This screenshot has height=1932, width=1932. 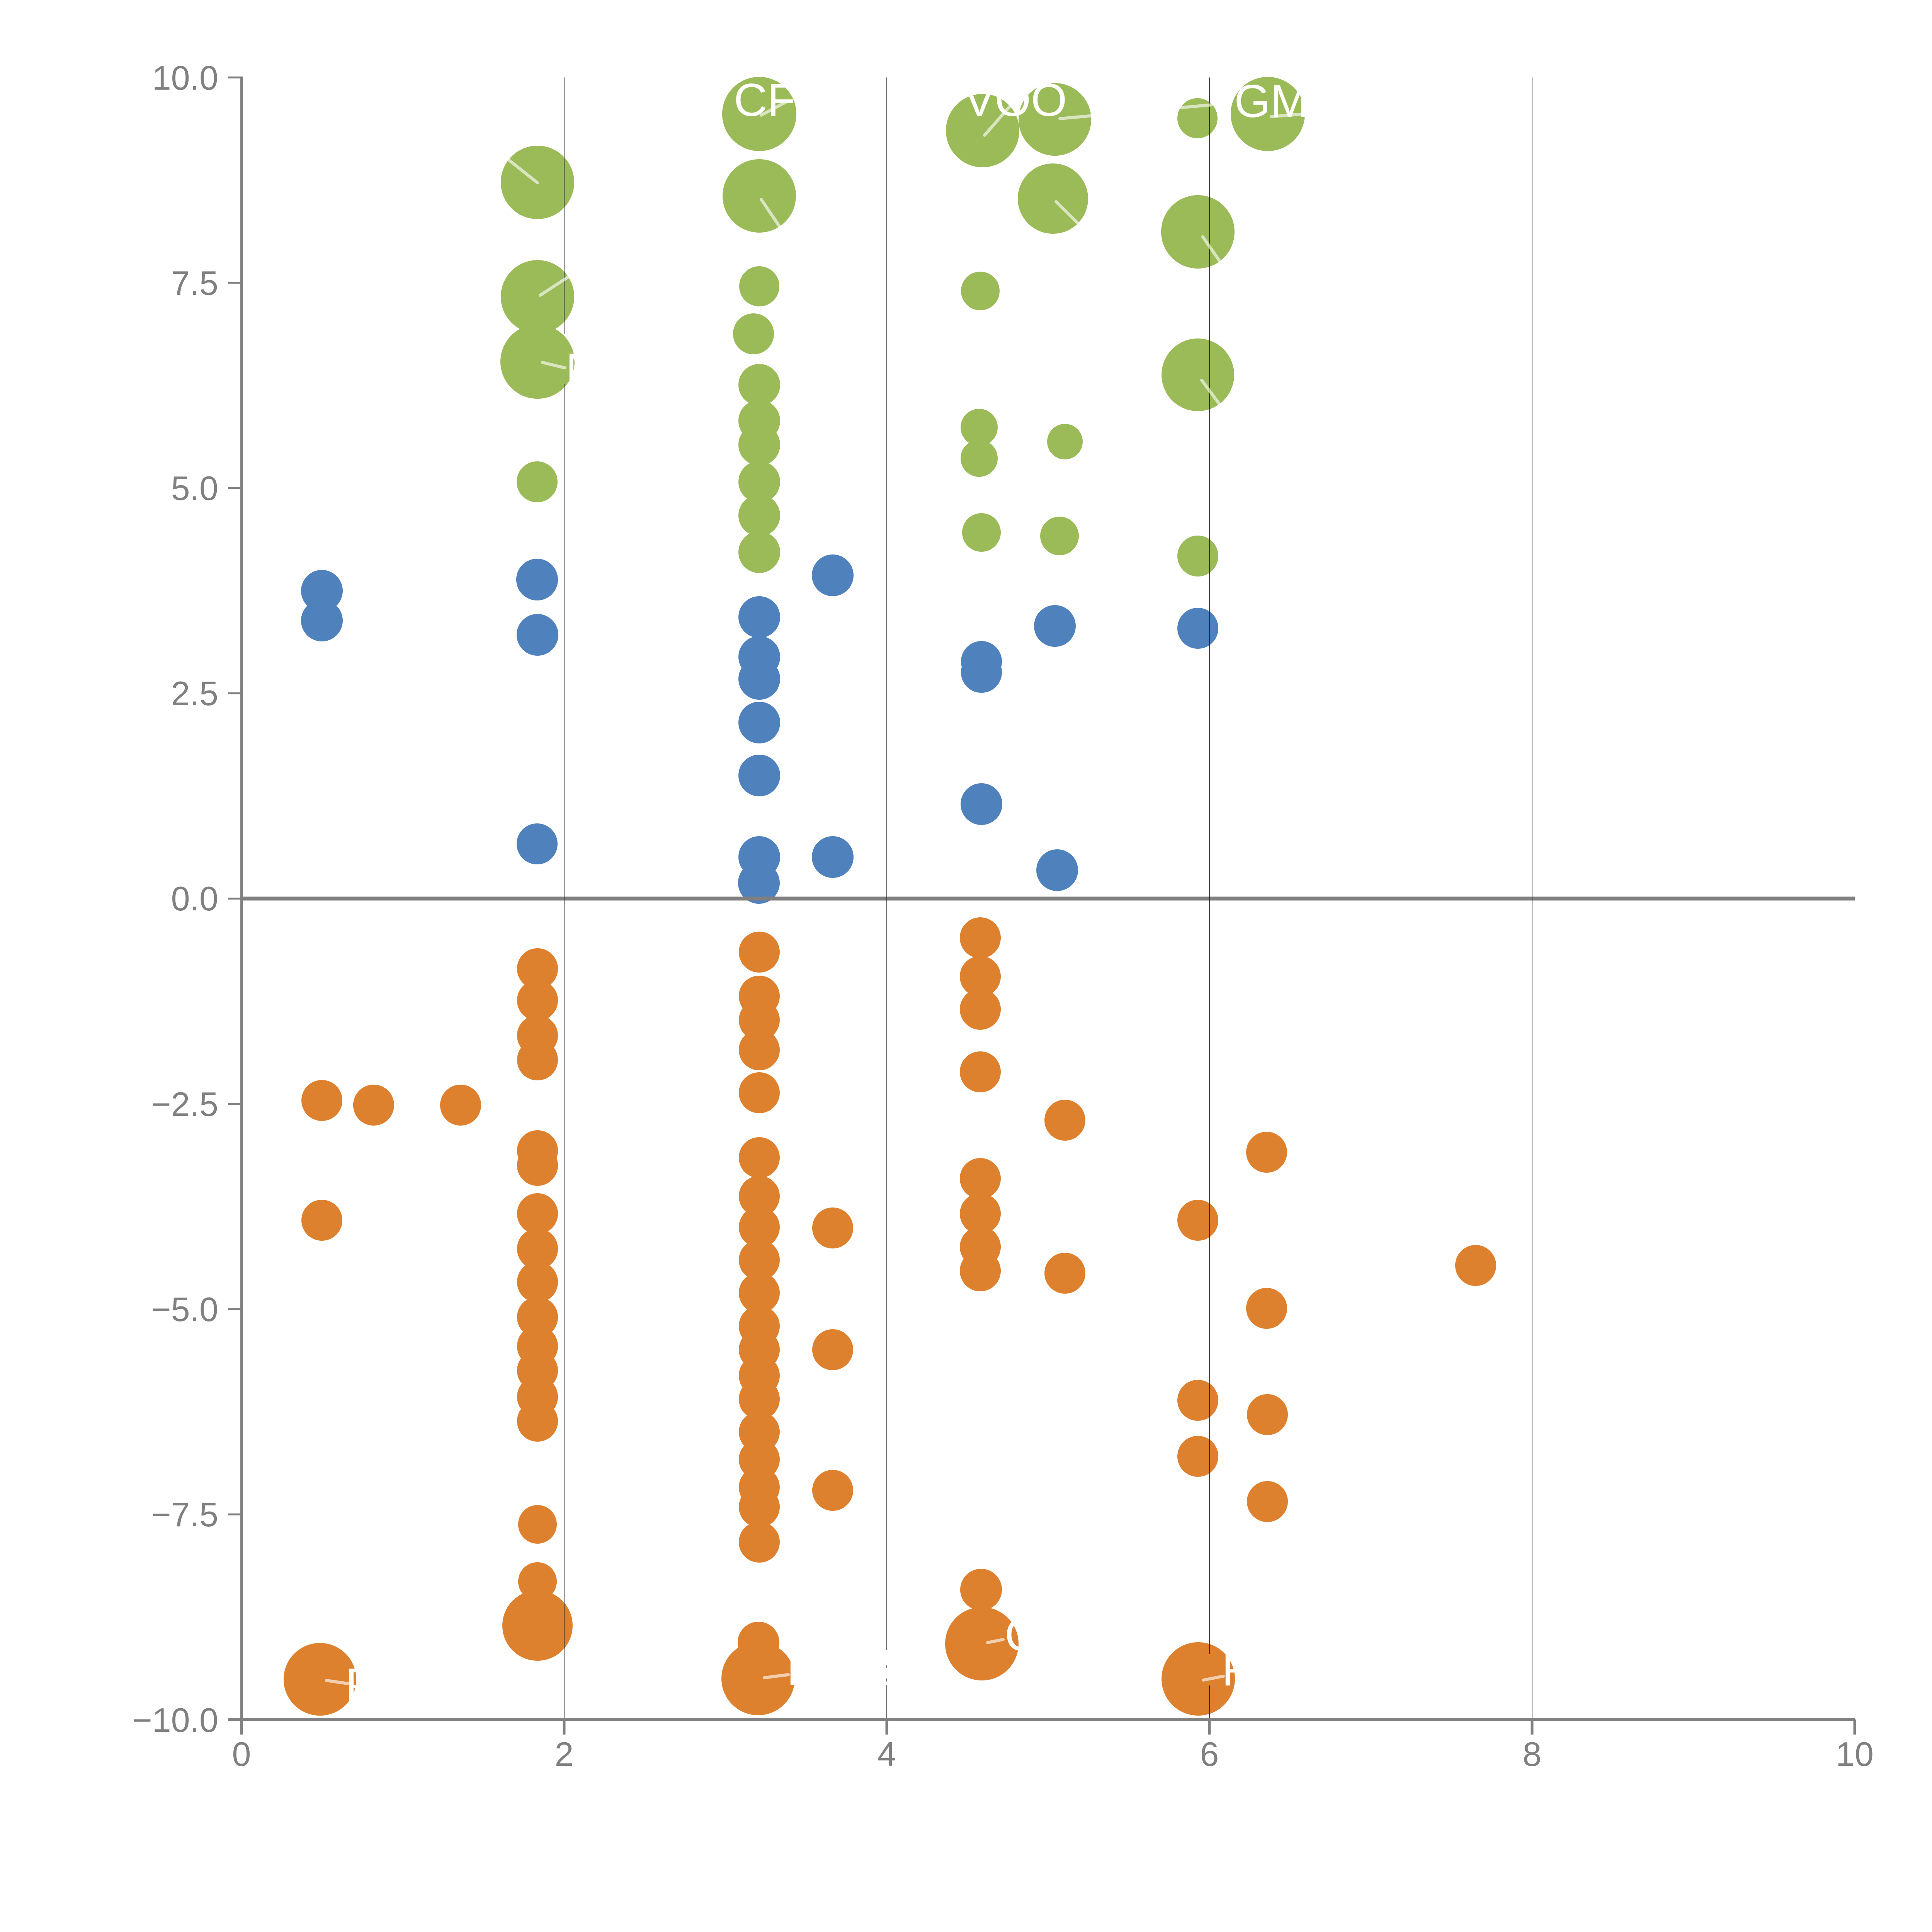 I want to click on svg-text: −5.0, so click(x=184, y=1309).